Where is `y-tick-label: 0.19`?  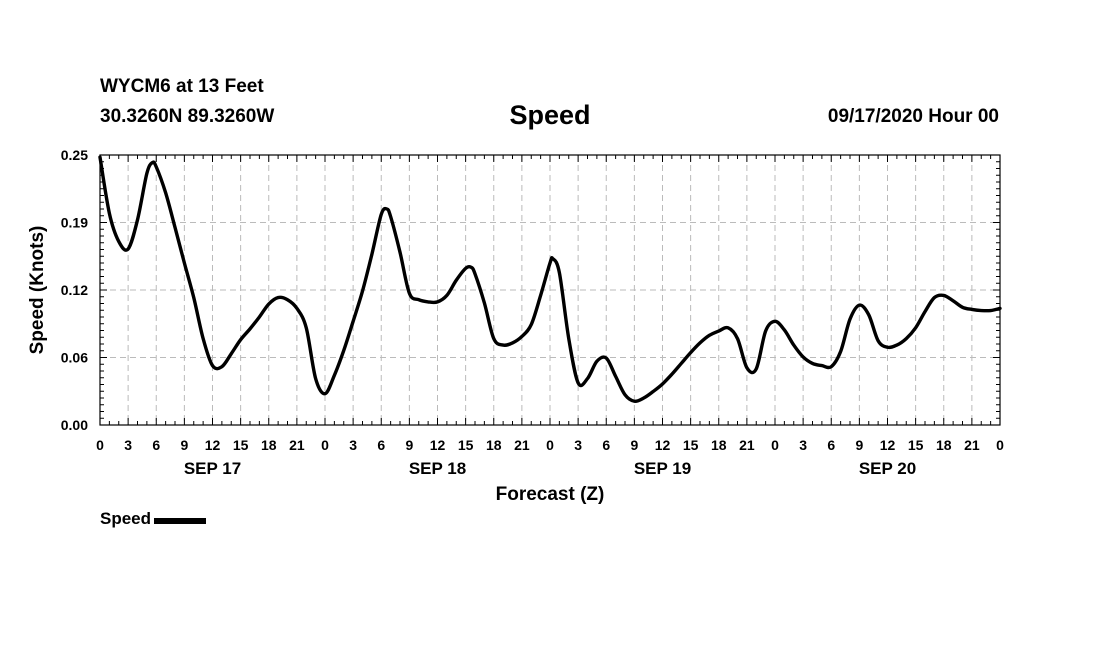 y-tick-label: 0.19 is located at coordinates (74, 223).